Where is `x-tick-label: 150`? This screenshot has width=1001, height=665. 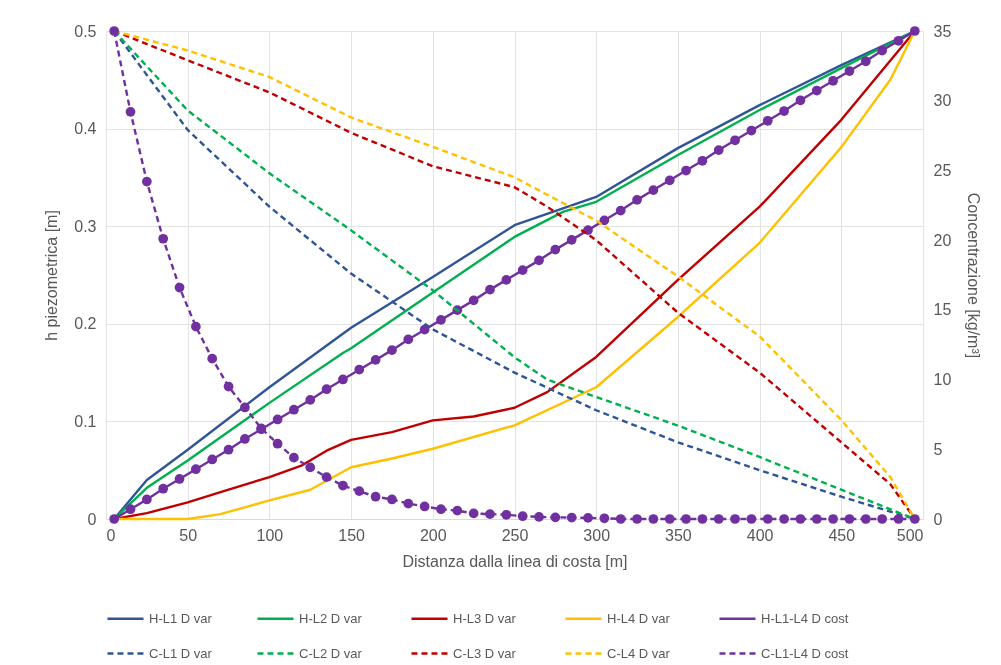 x-tick-label: 150 is located at coordinates (352, 535).